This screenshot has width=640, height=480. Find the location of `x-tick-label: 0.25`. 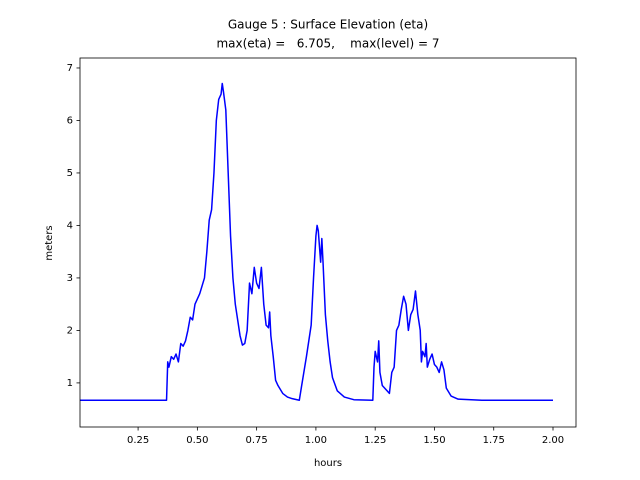

x-tick-label: 0.25 is located at coordinates (138, 440).